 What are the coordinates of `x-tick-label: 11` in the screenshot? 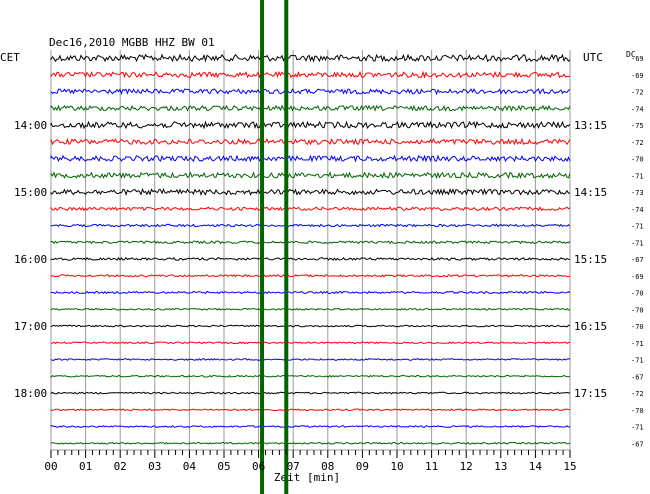 It's located at (431, 466).